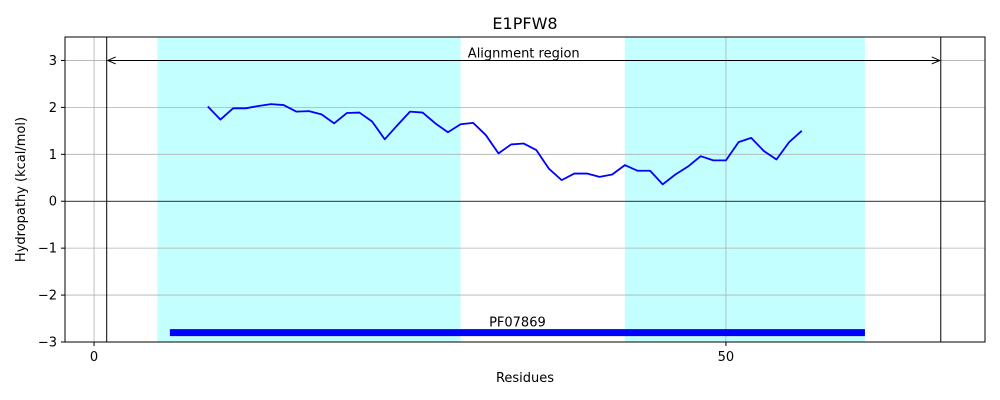 This screenshot has width=1000, height=400. I want to click on chart-title: E1PFW8, so click(524, 23).